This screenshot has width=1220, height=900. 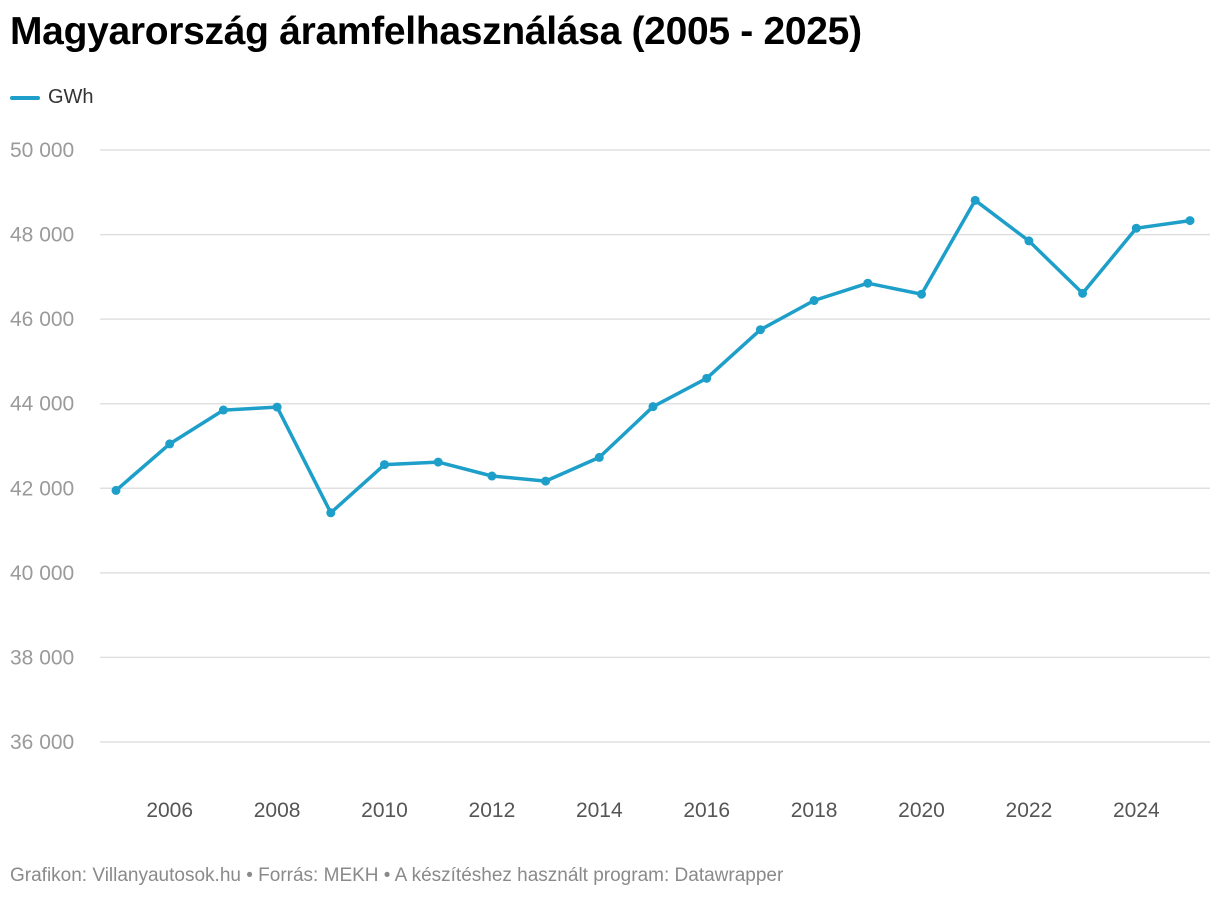 What do you see at coordinates (42, 150) in the screenshot?
I see `y-tick-label-50000: 50 000` at bounding box center [42, 150].